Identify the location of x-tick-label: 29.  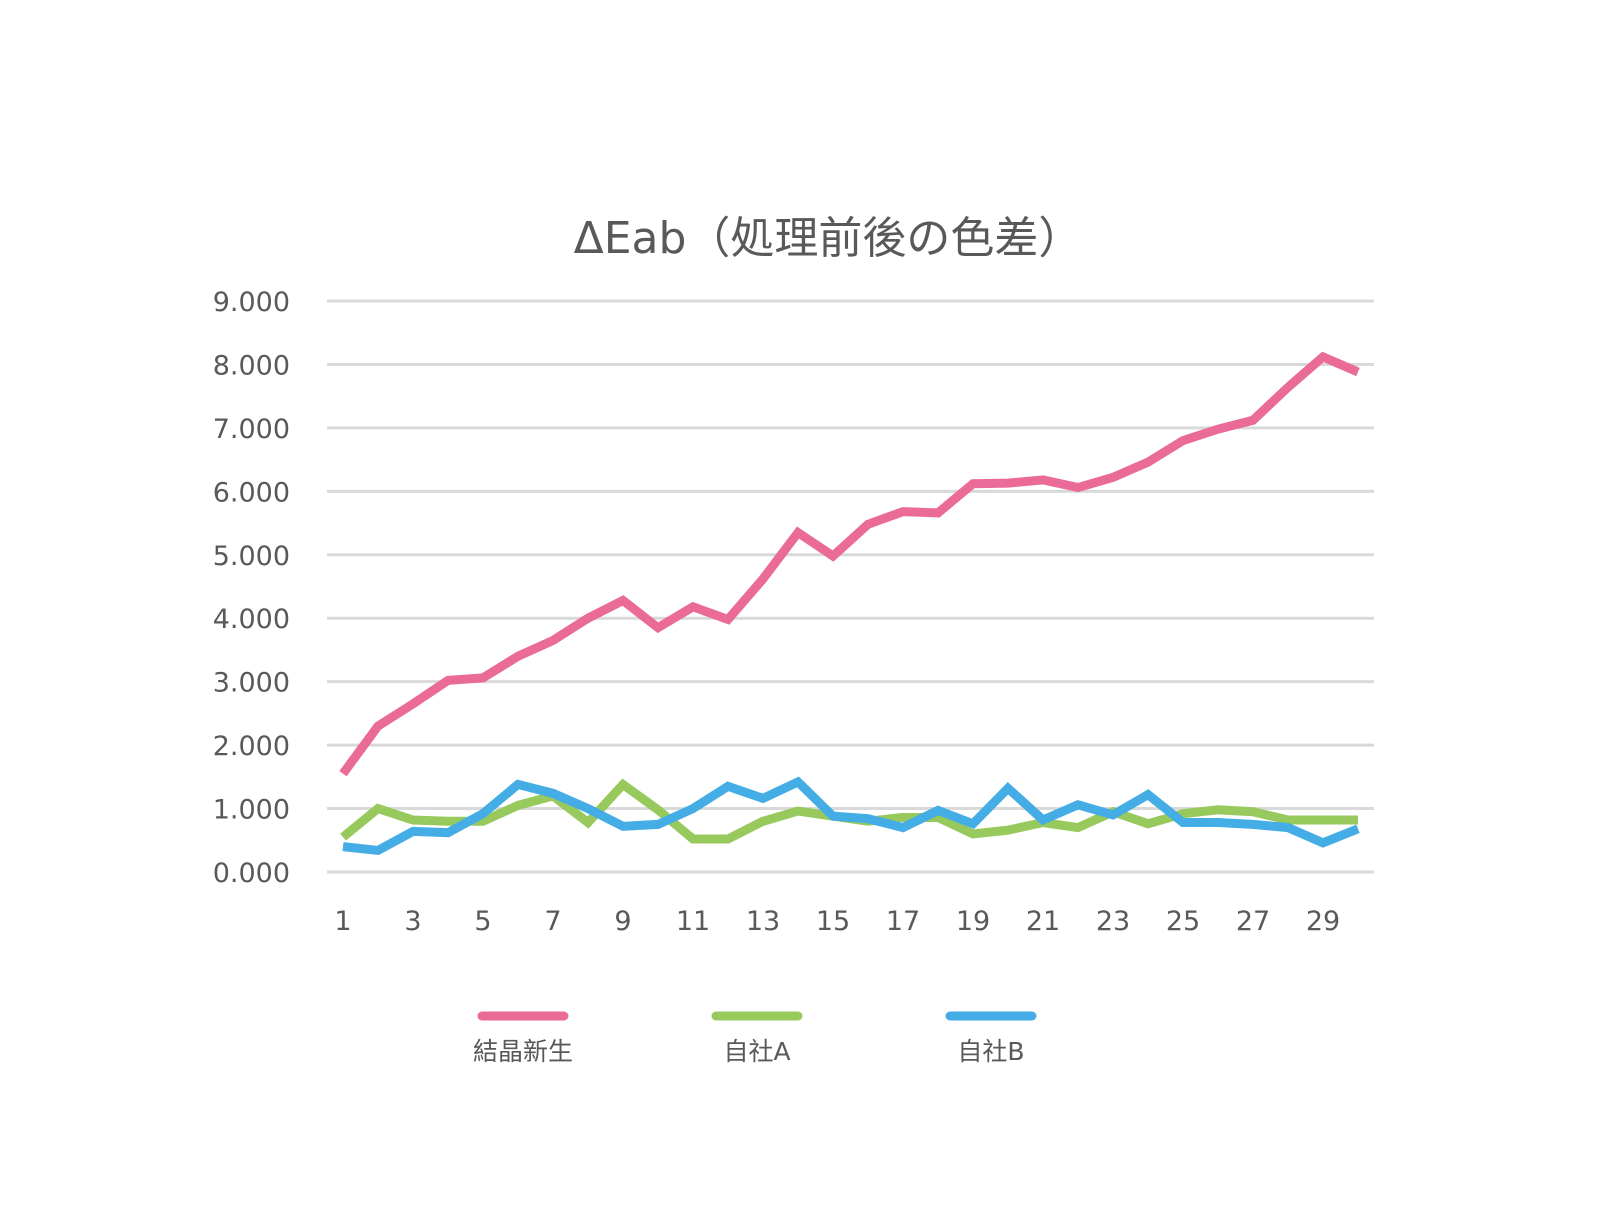
(1323, 921).